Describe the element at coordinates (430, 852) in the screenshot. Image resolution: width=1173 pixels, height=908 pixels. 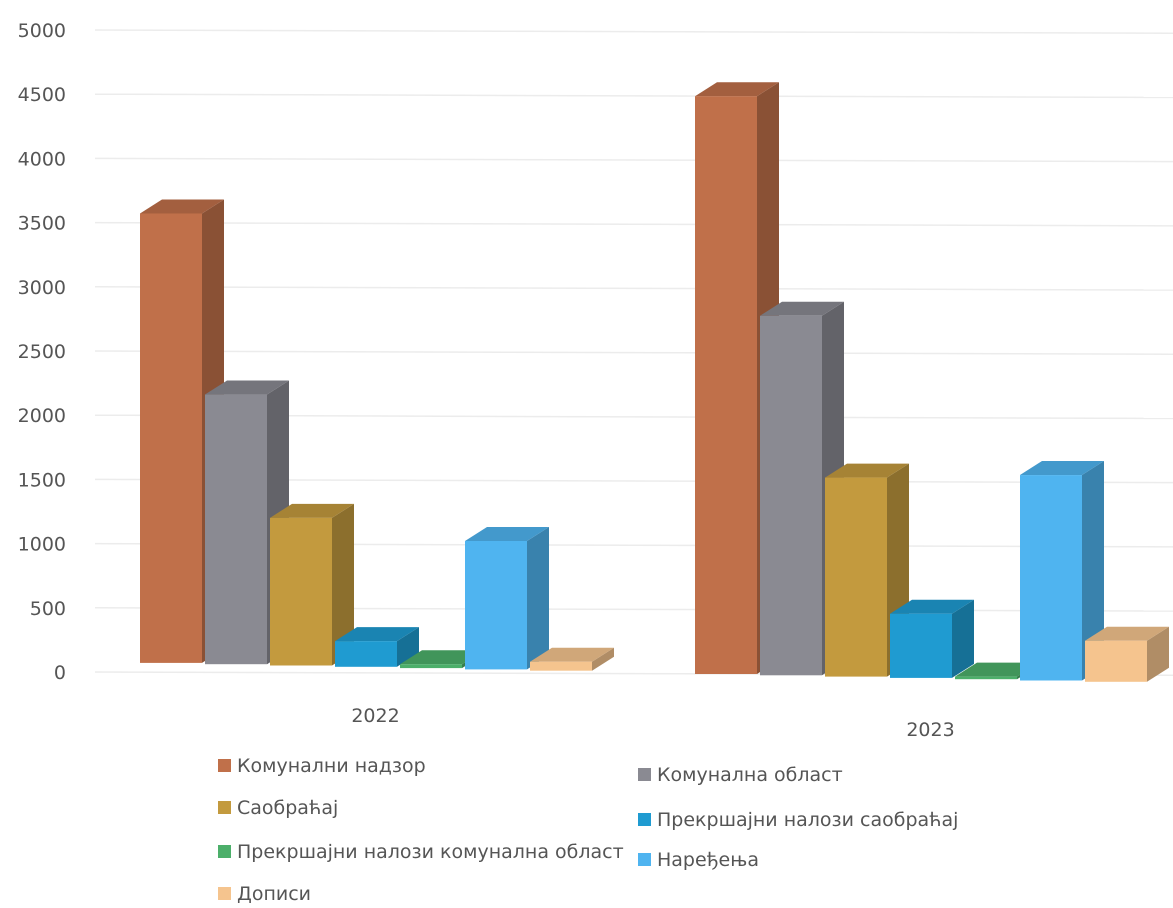
I see `legend-label: Прекршајни налози комунална област` at that location.